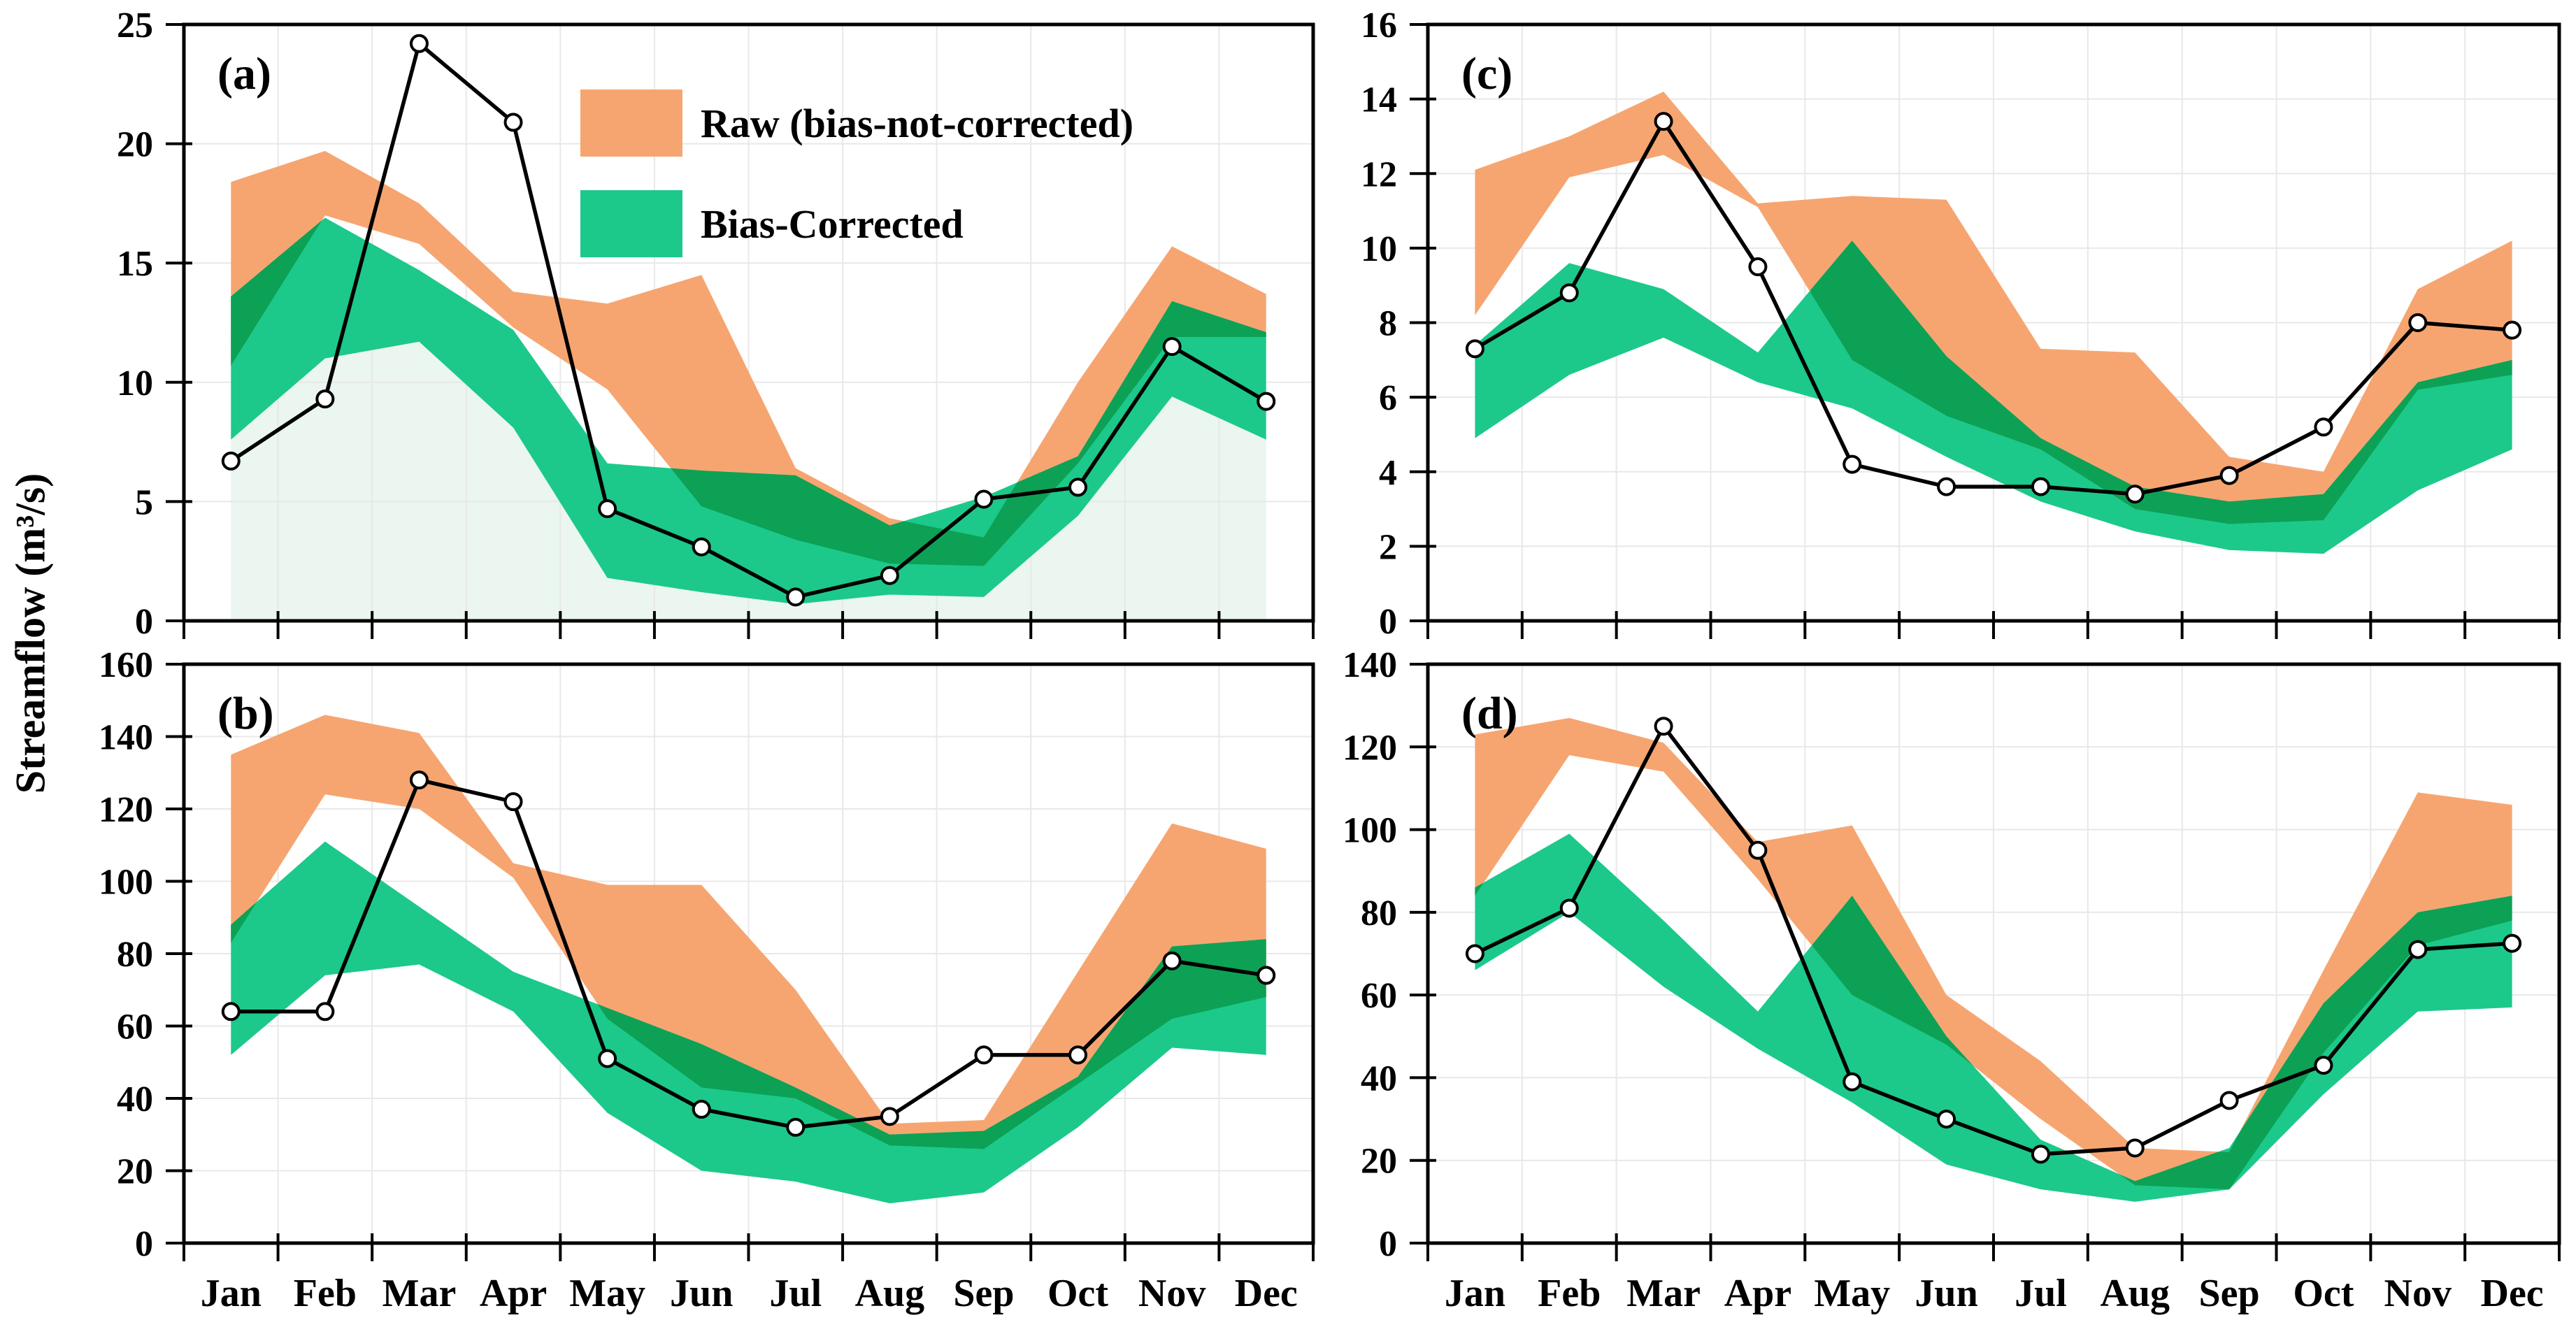  Describe the element at coordinates (135, 264) in the screenshot. I see `y-tick-label: 15` at that location.